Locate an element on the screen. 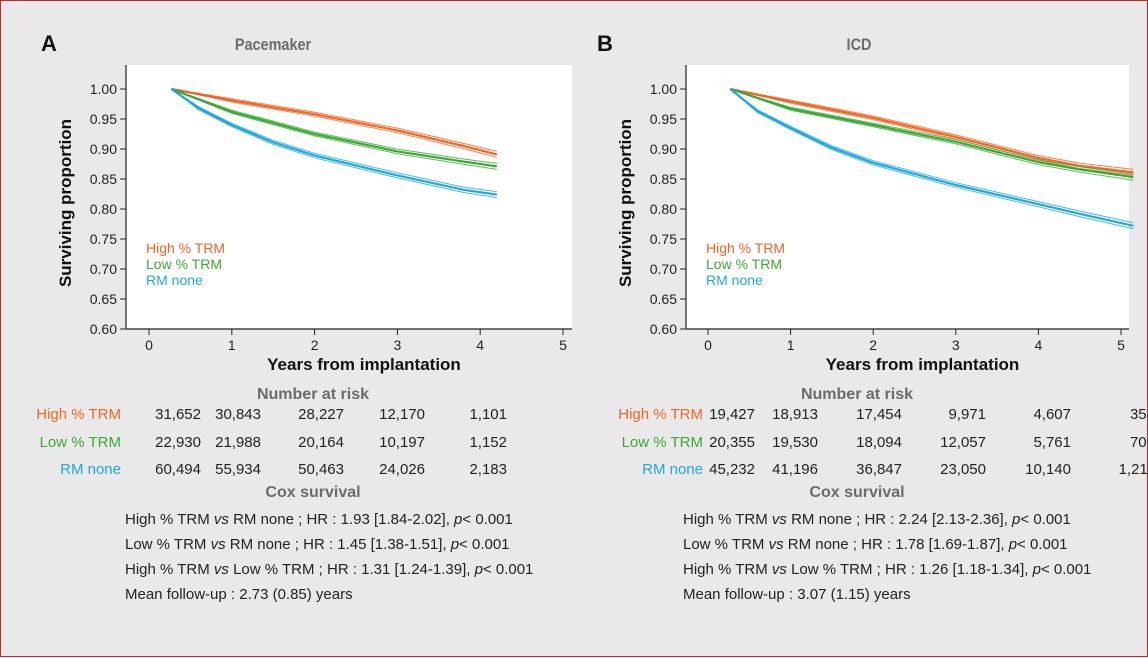 Image resolution: width=1148 pixels, height=658 pixels. risk-cell: 55,934 is located at coordinates (238, 469).